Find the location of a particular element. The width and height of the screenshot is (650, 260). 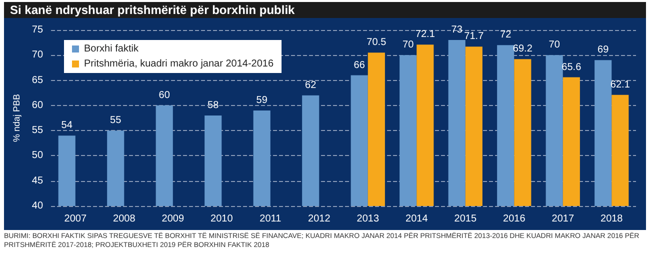

x-tick-label: 2008 is located at coordinates (124, 219).